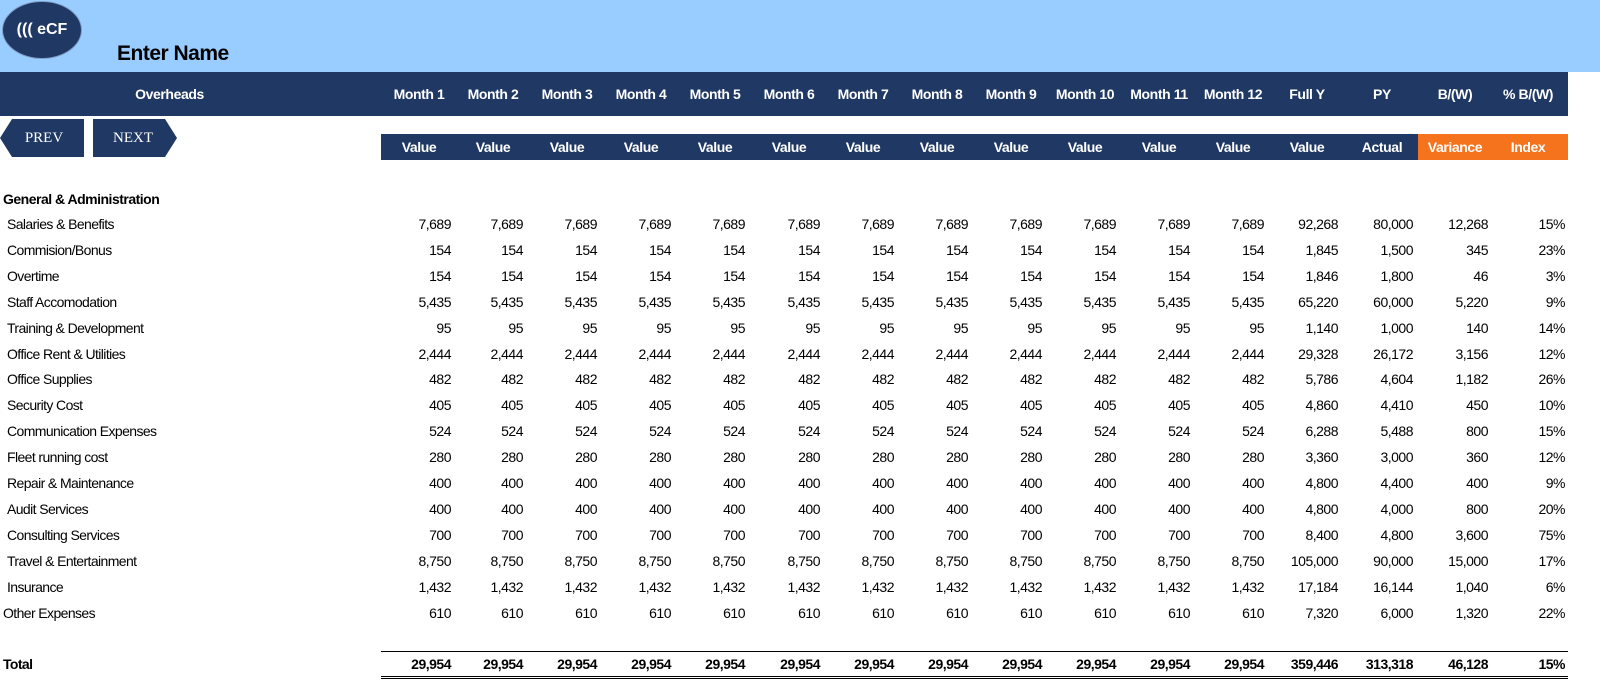  I want to click on table-cell: 1,140, so click(1321, 328).